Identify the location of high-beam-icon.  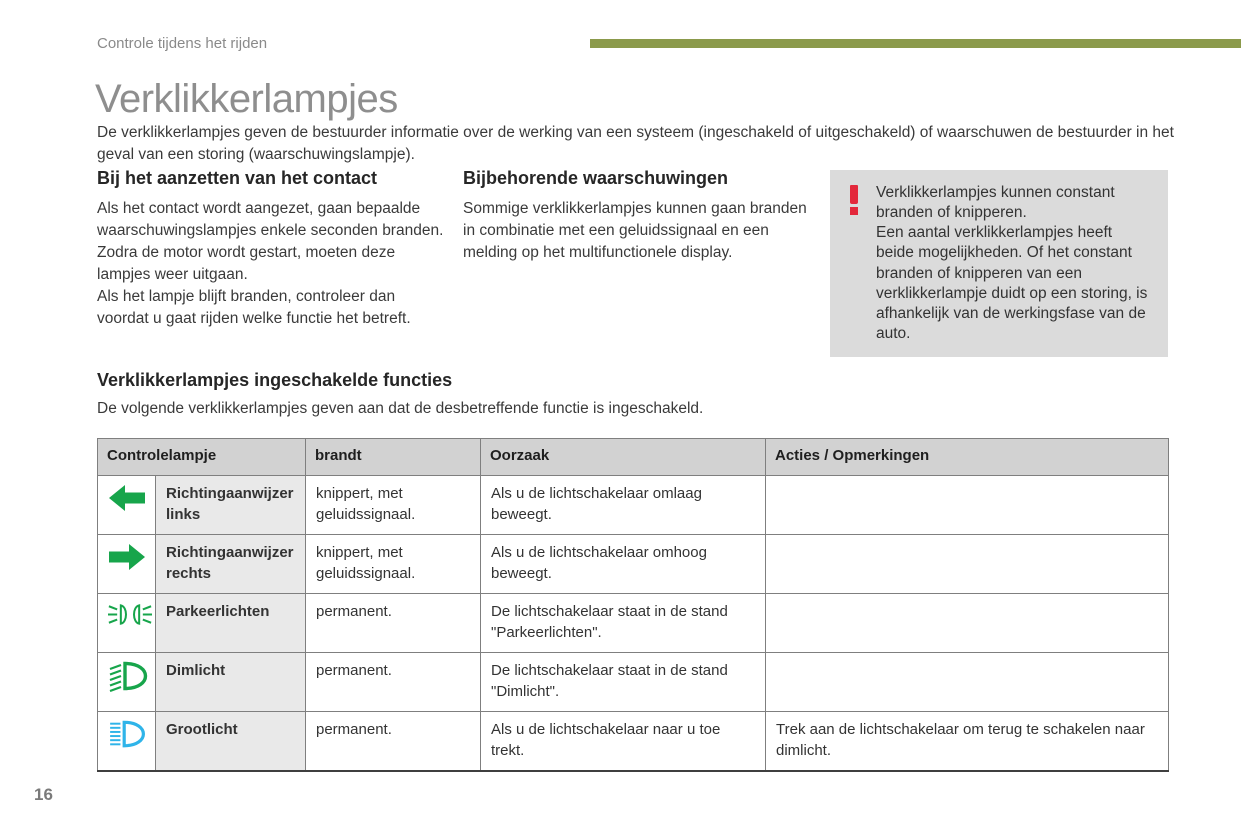
(126, 741).